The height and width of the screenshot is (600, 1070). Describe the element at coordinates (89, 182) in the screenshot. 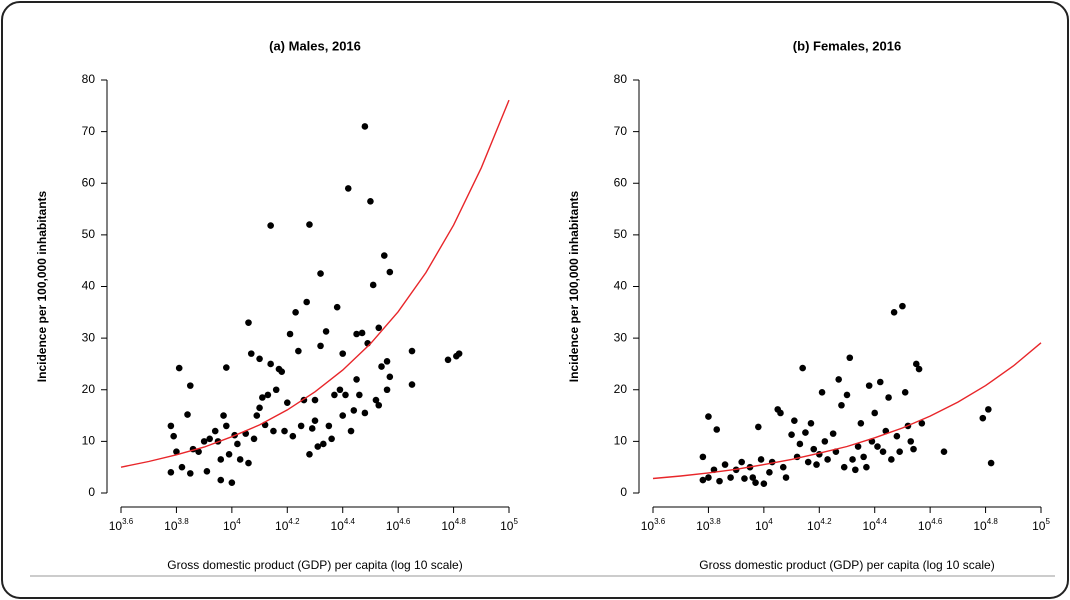

I see `y-tick-label: 60` at that location.